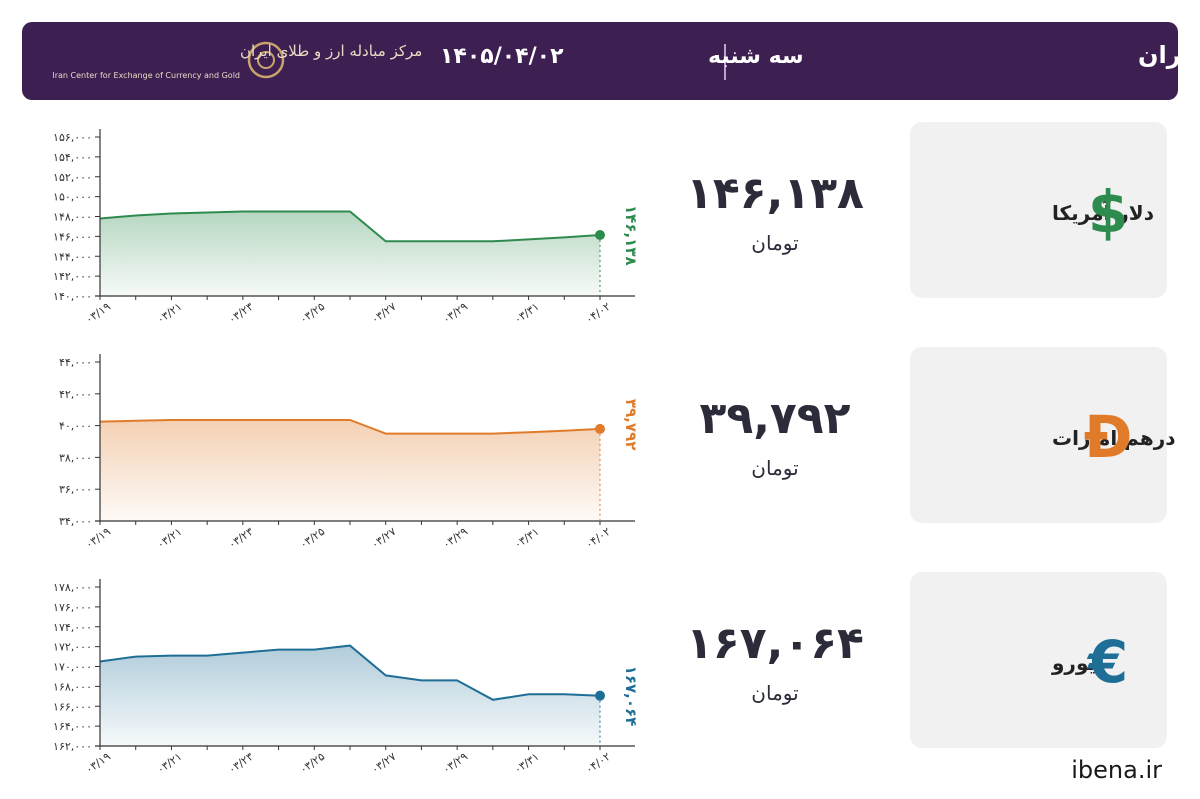  Describe the element at coordinates (75, 394) in the screenshot. I see `y-tick-label: ۴۲,۰۰۰` at that location.